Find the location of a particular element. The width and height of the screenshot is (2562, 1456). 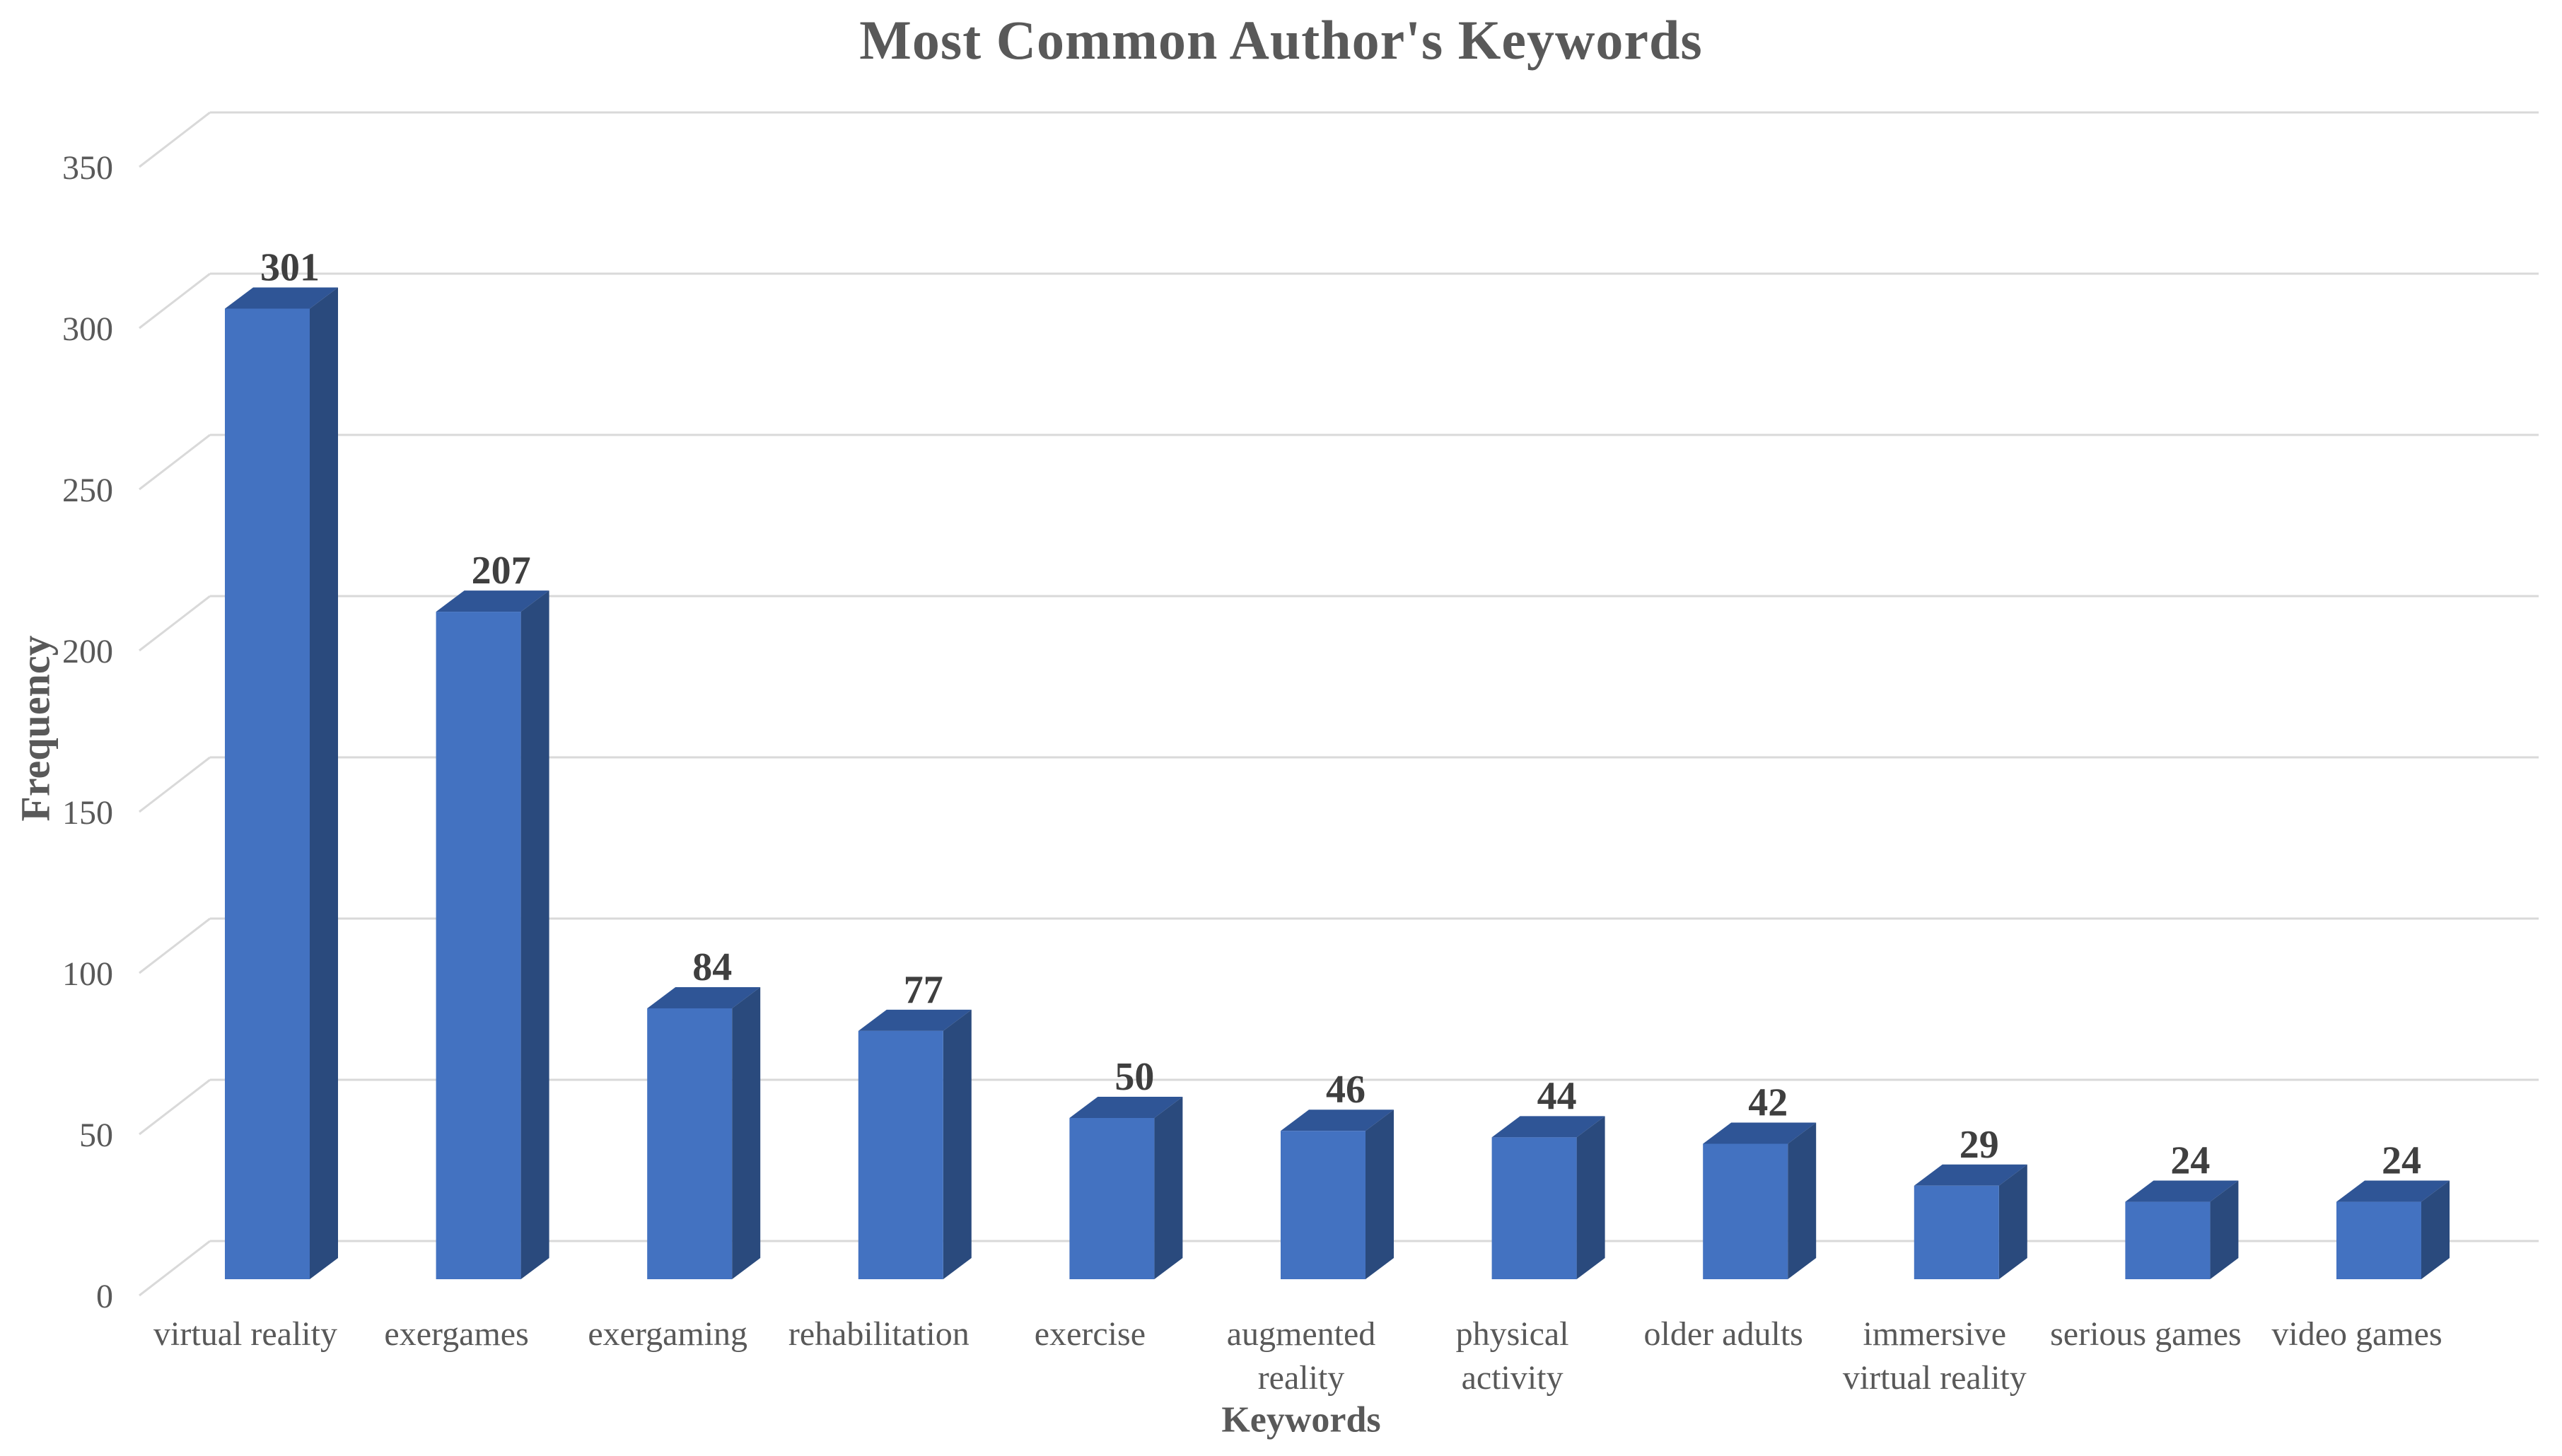

x-category-label: rehabilitation is located at coordinates (879, 1334).